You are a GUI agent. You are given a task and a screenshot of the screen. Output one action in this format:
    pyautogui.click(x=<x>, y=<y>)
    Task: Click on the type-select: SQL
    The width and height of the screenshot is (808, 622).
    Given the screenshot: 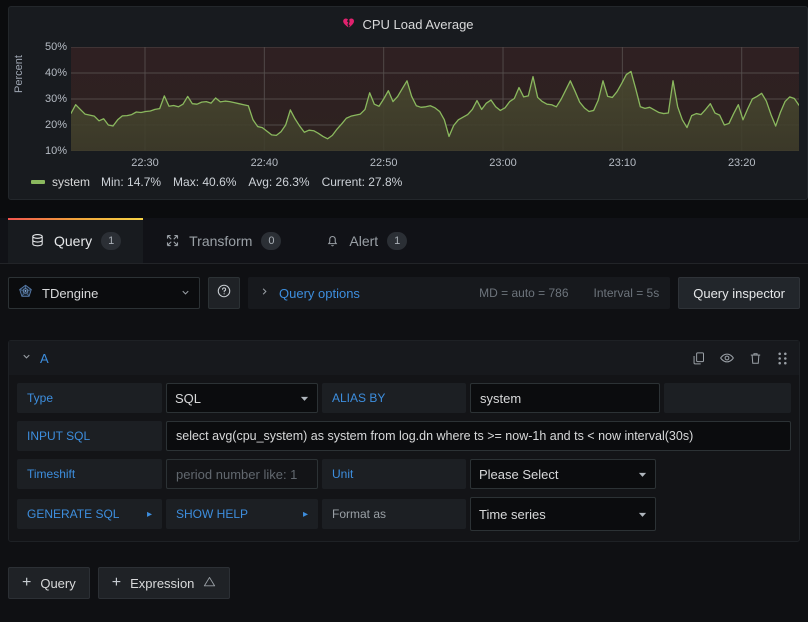 What is the action you would take?
    pyautogui.click(x=242, y=398)
    